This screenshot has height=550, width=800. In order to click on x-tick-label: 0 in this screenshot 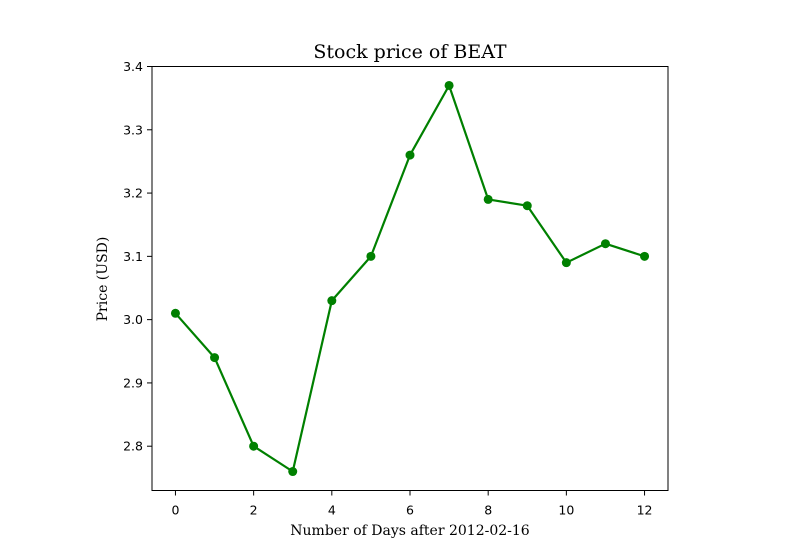, I will do `click(175, 510)`.